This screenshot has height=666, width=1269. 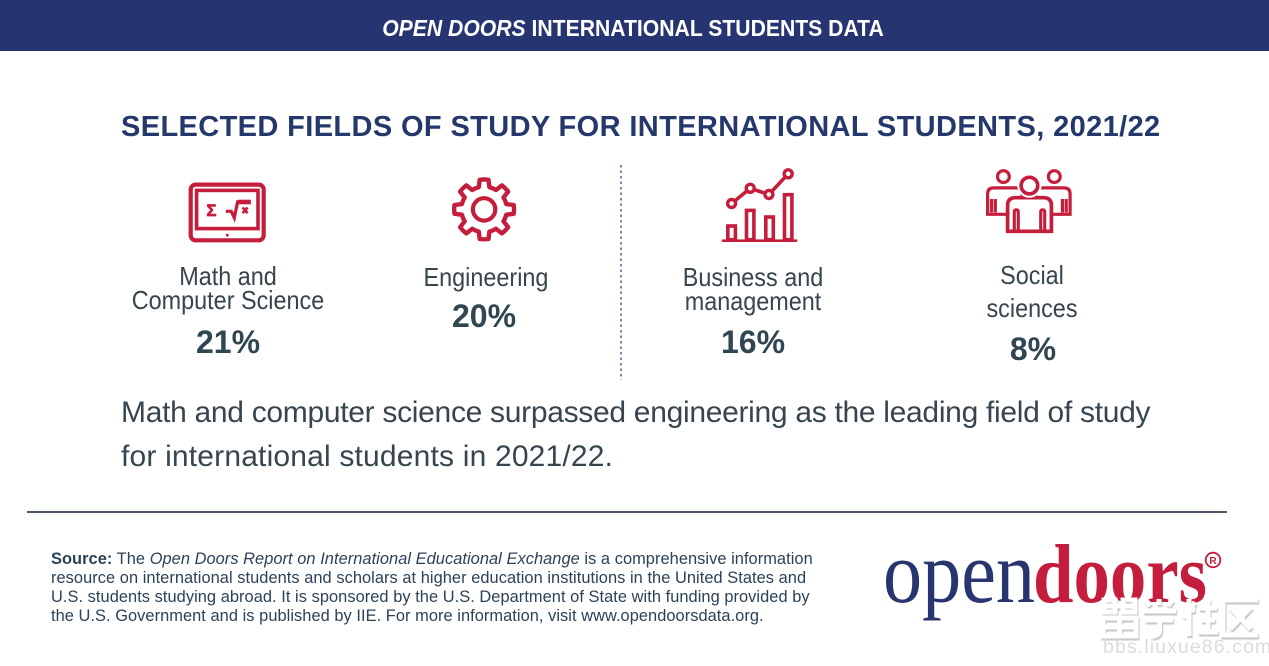 What do you see at coordinates (1186, 647) in the screenshot?
I see `svg-text: bbs.liuxue86.com` at bounding box center [1186, 647].